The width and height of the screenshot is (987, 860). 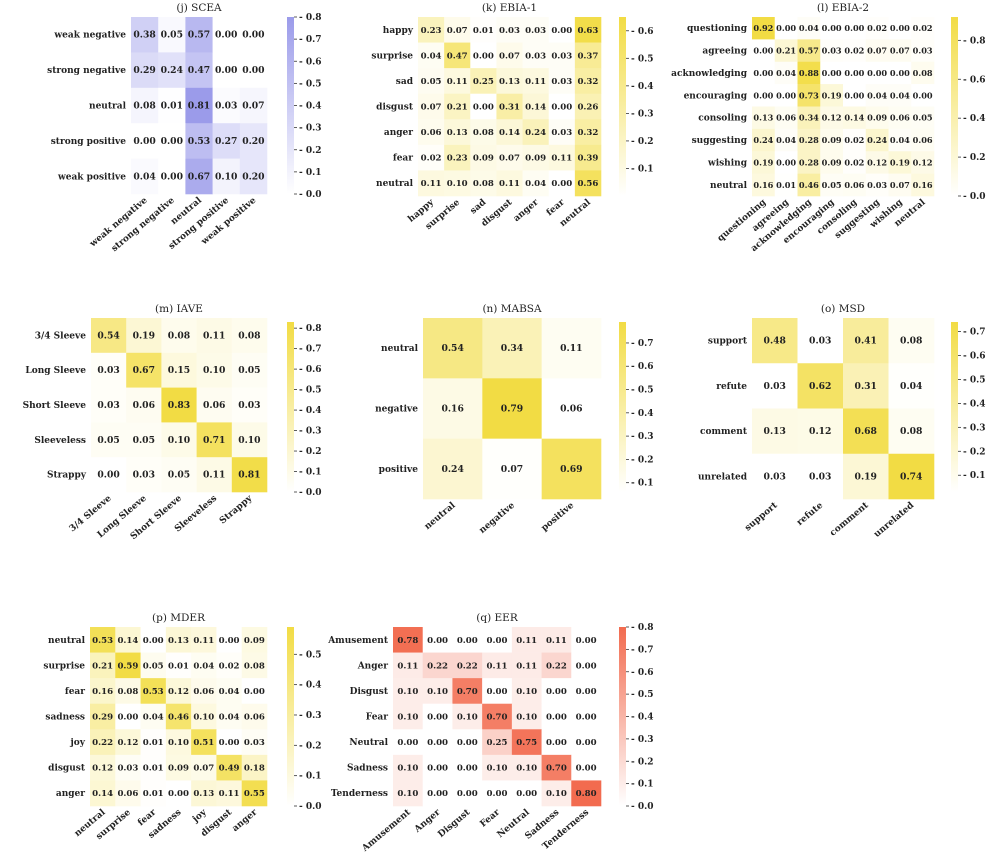 What do you see at coordinates (65, 718) in the screenshot?
I see `row-label-sadness: sadness` at bounding box center [65, 718].